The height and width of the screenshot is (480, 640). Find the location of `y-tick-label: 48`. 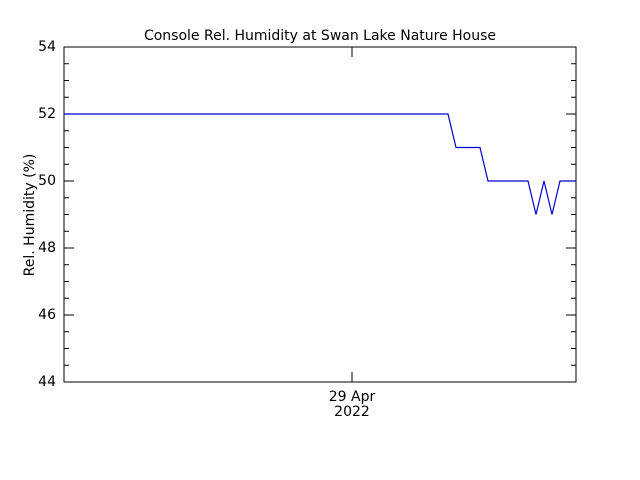

y-tick-label: 48 is located at coordinates (47, 248).